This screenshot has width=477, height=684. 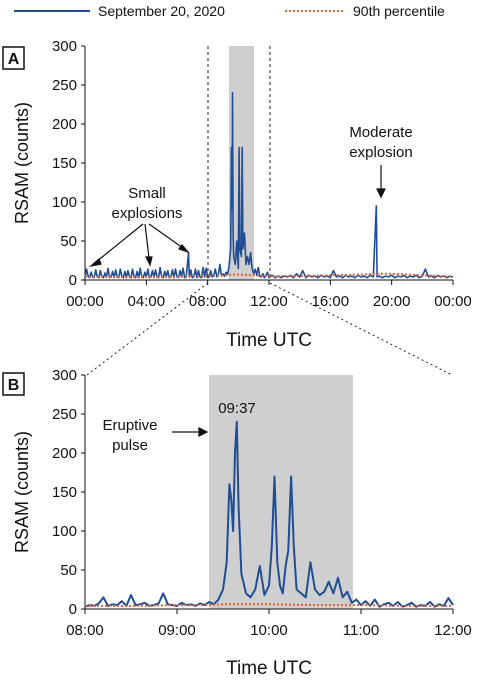 What do you see at coordinates (177, 630) in the screenshot?
I see `x-tick-label-b-1: 09:00` at bounding box center [177, 630].